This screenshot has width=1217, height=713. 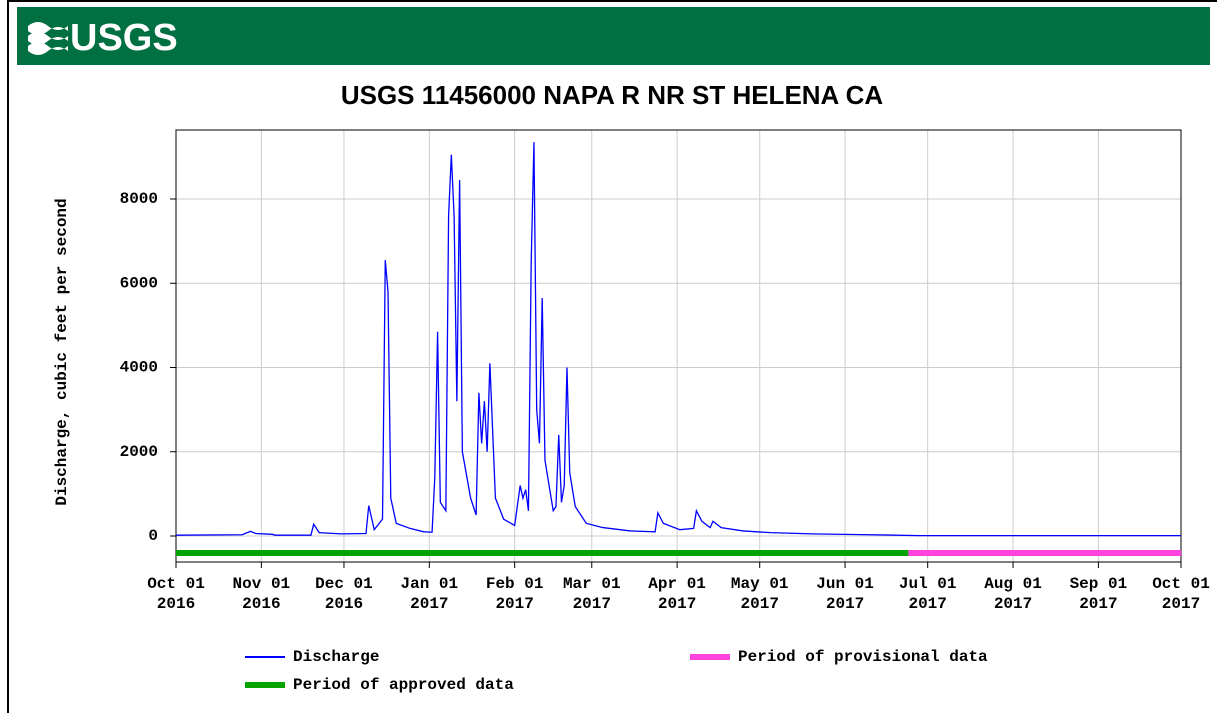 I want to click on x-tick-label: Nov 01 2016, so click(x=261, y=594).